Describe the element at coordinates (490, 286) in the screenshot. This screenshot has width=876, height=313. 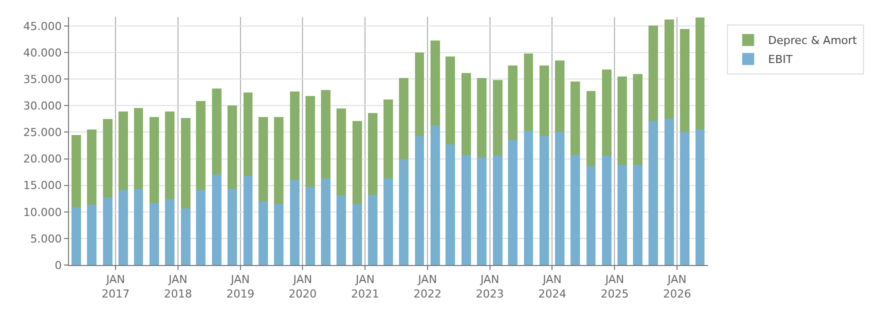
I see `x-tick-label: JAN 2023` at that location.